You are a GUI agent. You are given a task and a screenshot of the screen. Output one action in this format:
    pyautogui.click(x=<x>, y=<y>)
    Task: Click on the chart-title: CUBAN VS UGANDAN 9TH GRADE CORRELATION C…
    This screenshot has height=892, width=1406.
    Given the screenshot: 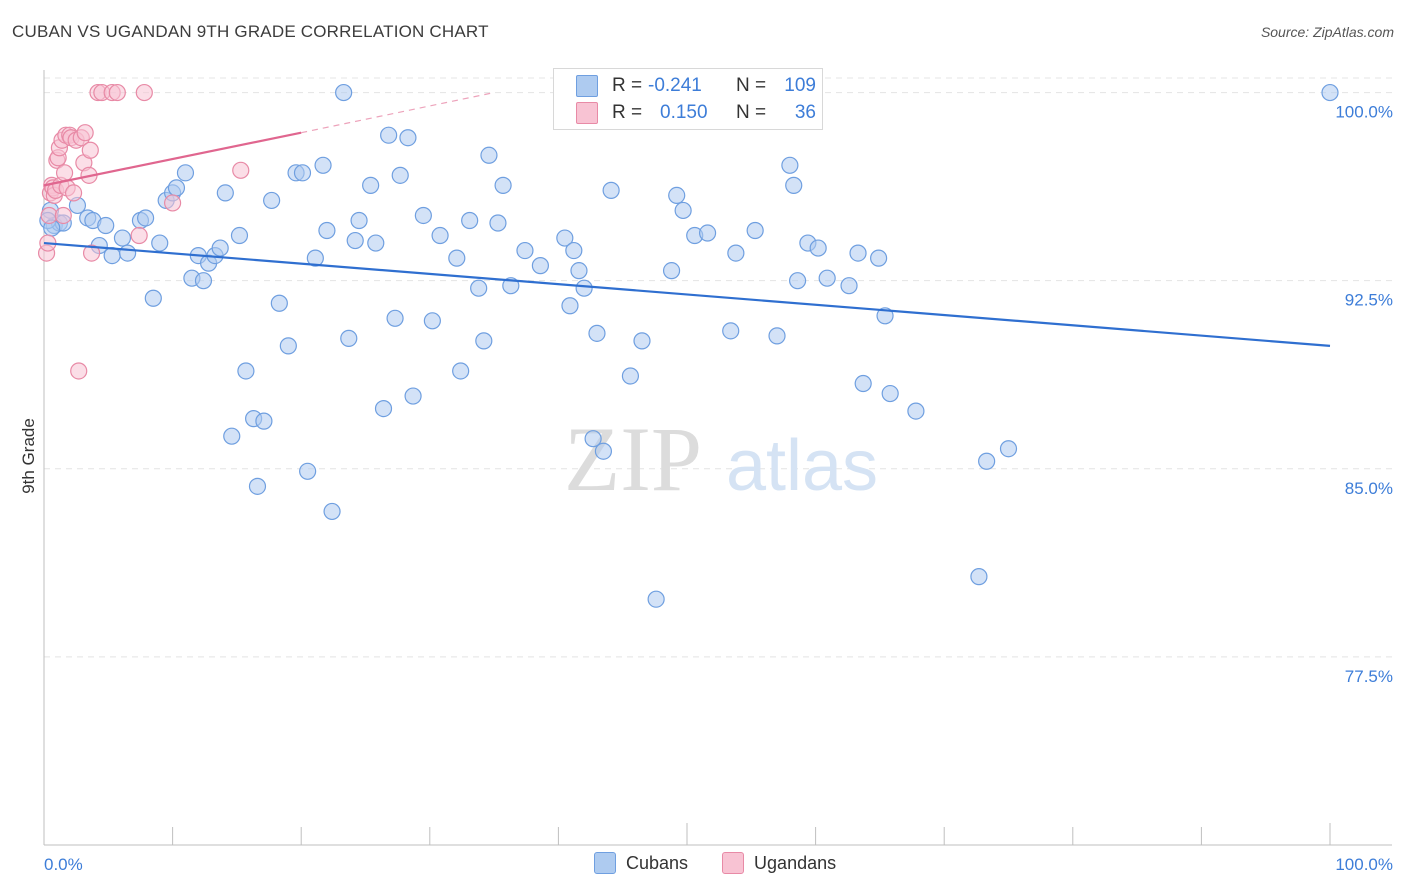 What is the action you would take?
    pyautogui.click(x=250, y=31)
    